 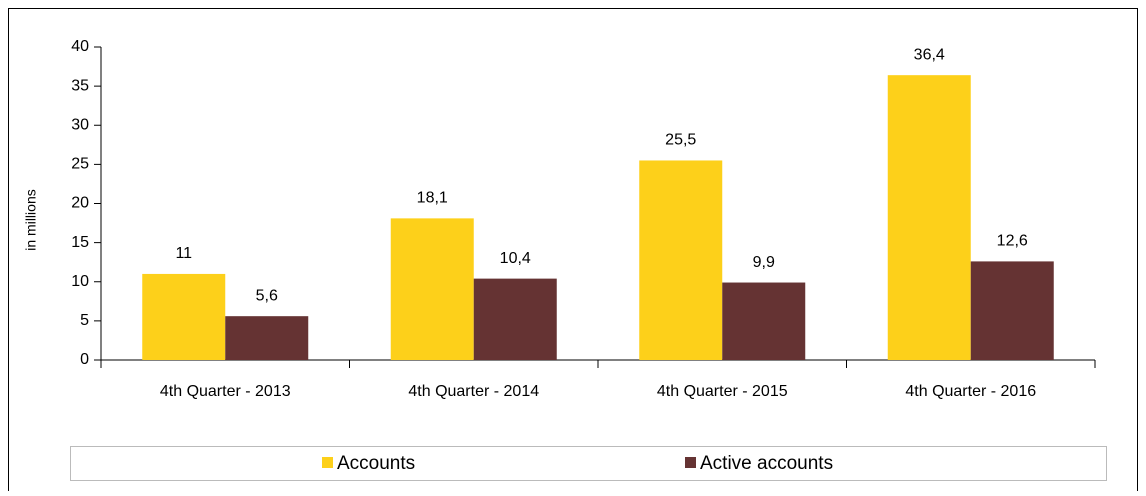 I want to click on data-label: 18,1, so click(x=432, y=198).